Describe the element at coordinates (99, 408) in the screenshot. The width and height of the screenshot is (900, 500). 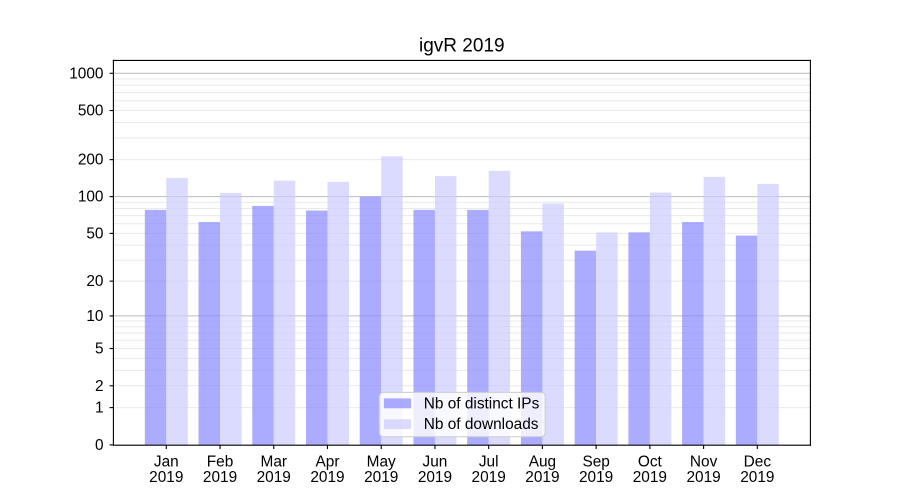
I see `svg-text: 1` at that location.